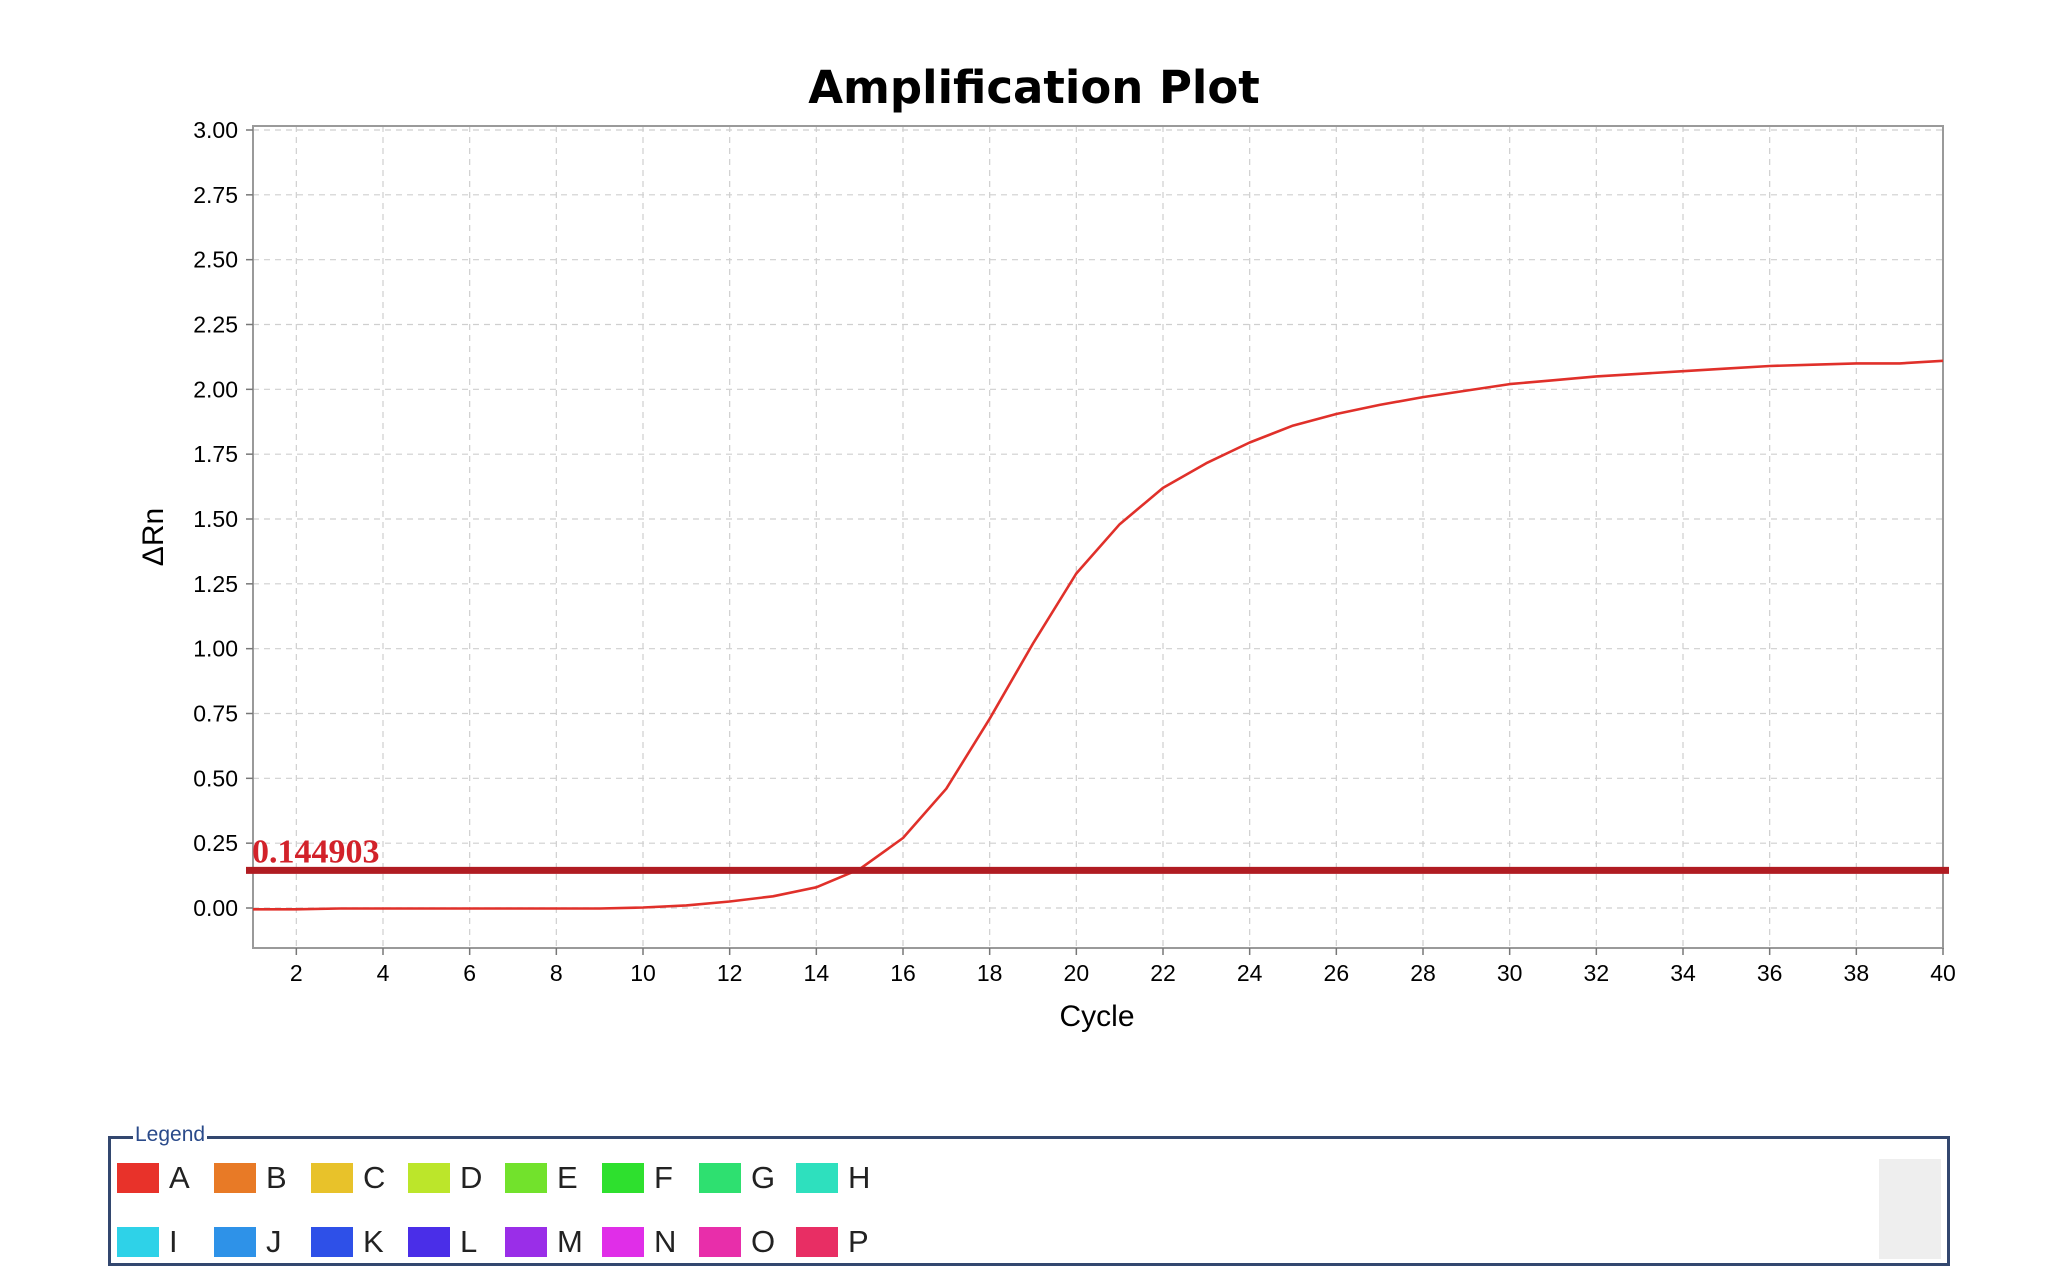  Describe the element at coordinates (1097, 853) in the screenshot. I see `threshold-layer: 0.144903` at that location.